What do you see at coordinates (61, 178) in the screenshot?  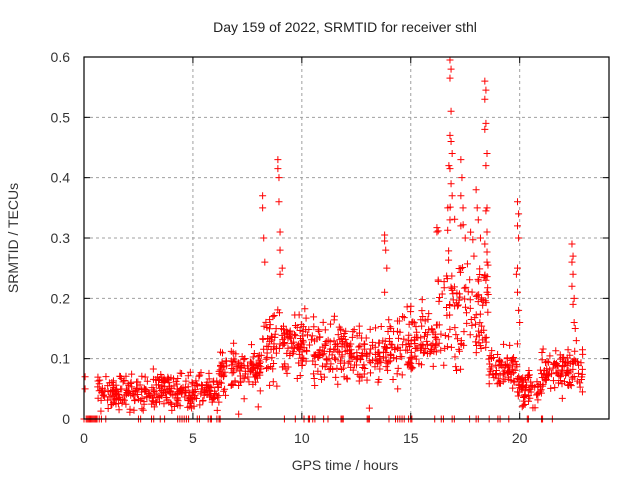 I see `y-tick-label: 0.4` at bounding box center [61, 178].